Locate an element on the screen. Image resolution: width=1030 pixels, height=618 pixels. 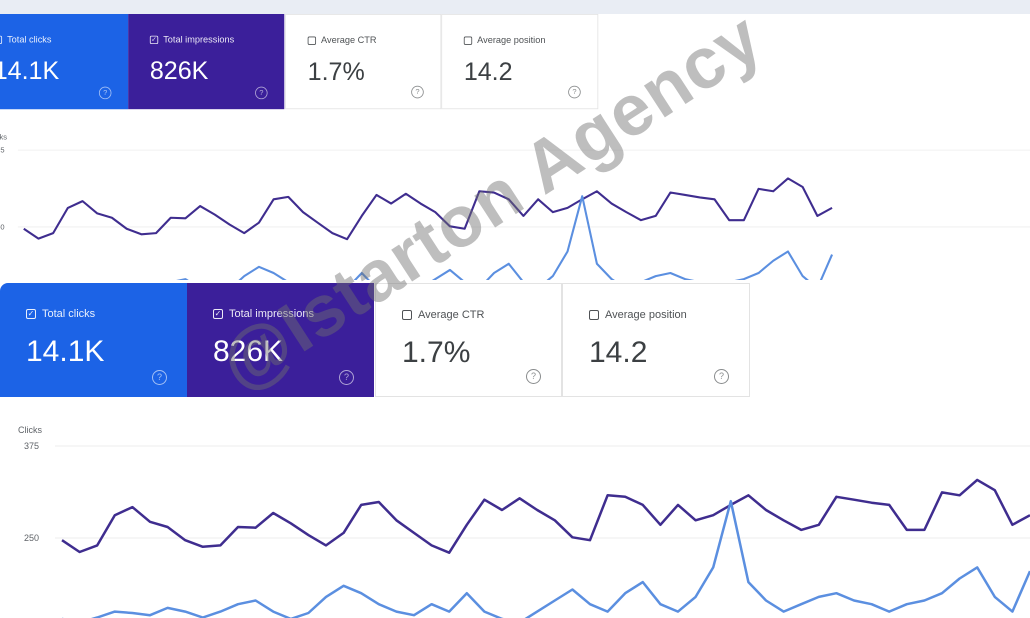
header-bar is located at coordinates (515, 7).